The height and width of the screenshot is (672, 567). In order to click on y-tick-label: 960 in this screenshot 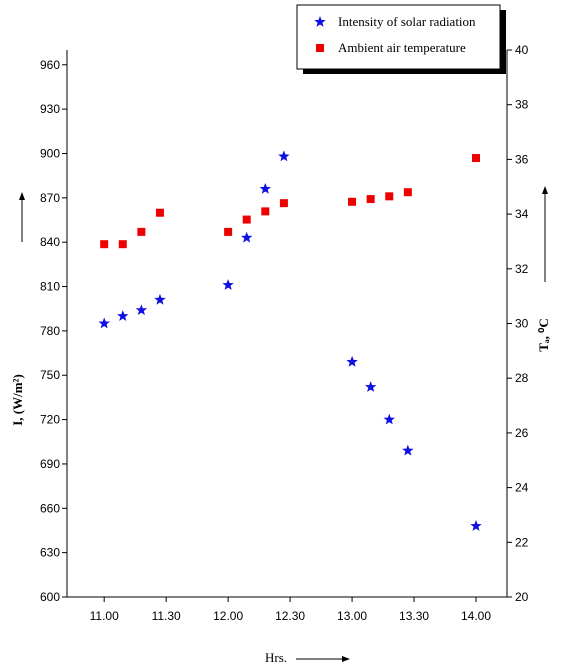, I will do `click(50, 65)`.